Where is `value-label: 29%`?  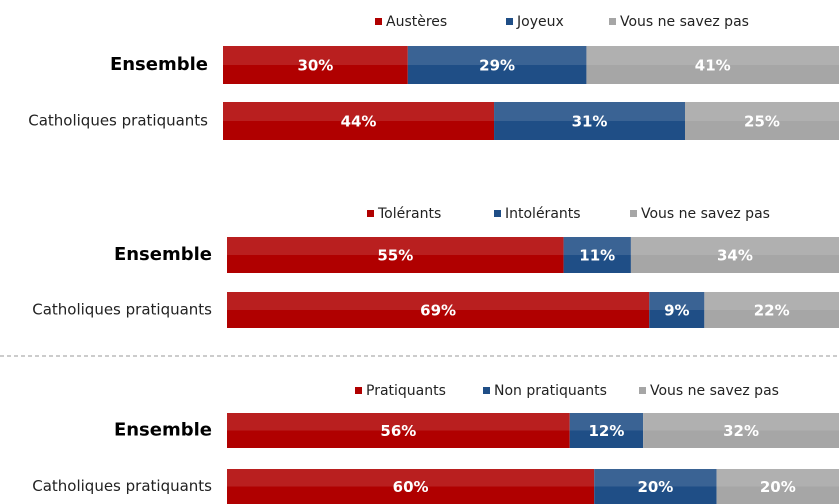 value-label: 29% is located at coordinates (497, 66).